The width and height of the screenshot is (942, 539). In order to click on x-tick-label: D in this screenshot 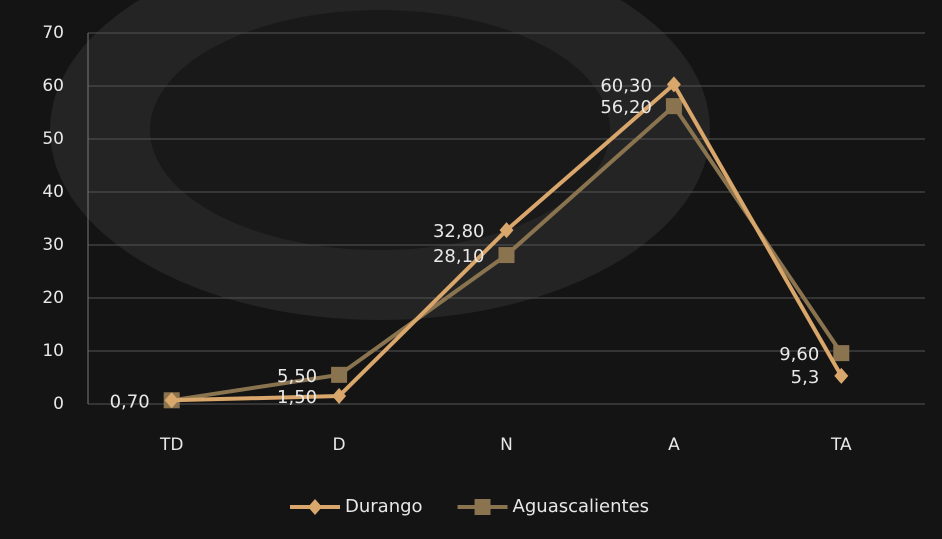, I will do `click(339, 445)`.